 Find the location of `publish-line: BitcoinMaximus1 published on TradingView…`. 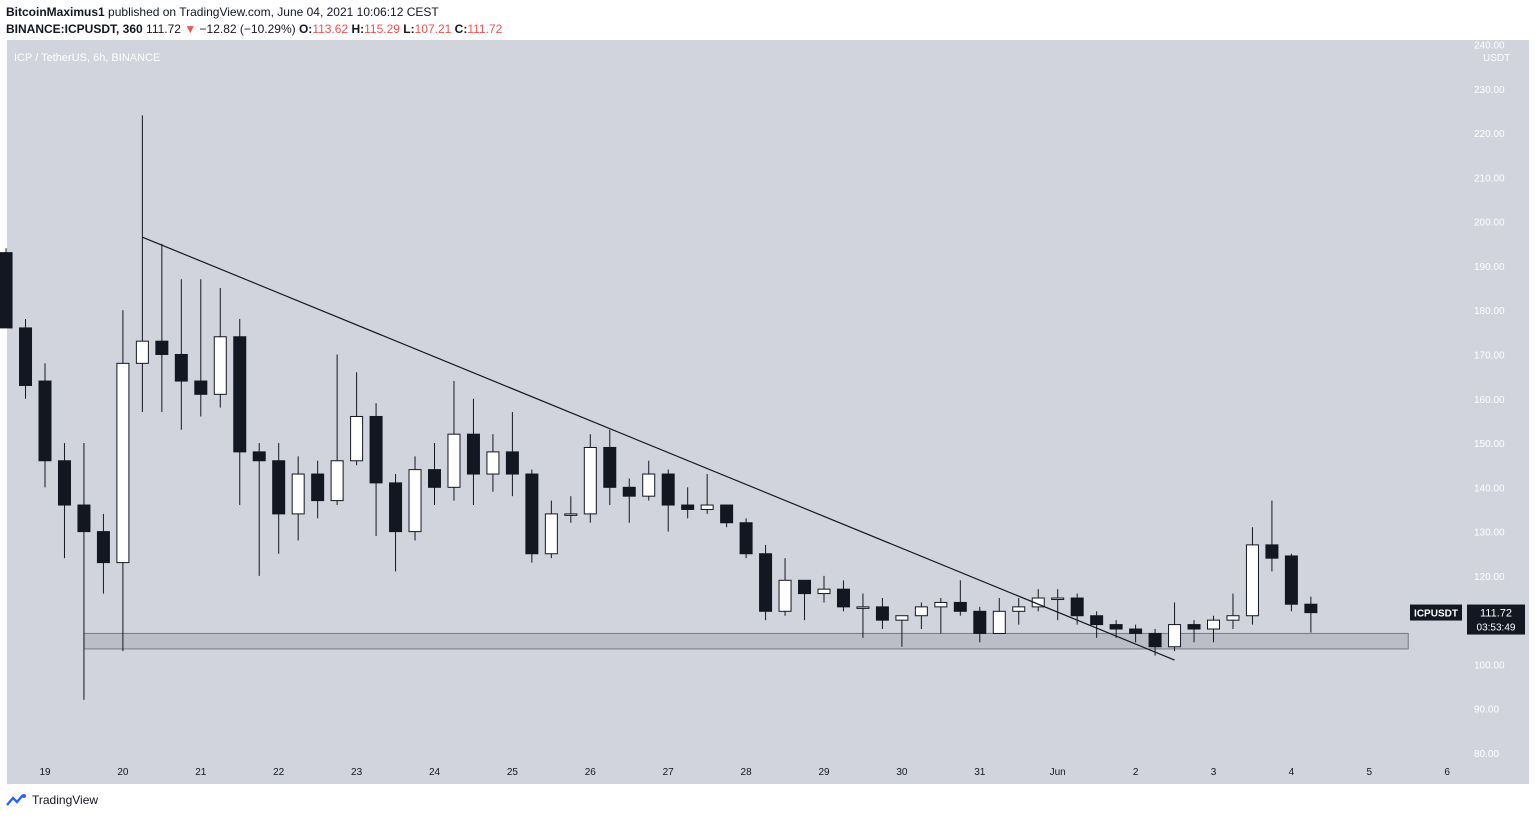

publish-line: BitcoinMaximus1 published on TradingView… is located at coordinates (254, 12).